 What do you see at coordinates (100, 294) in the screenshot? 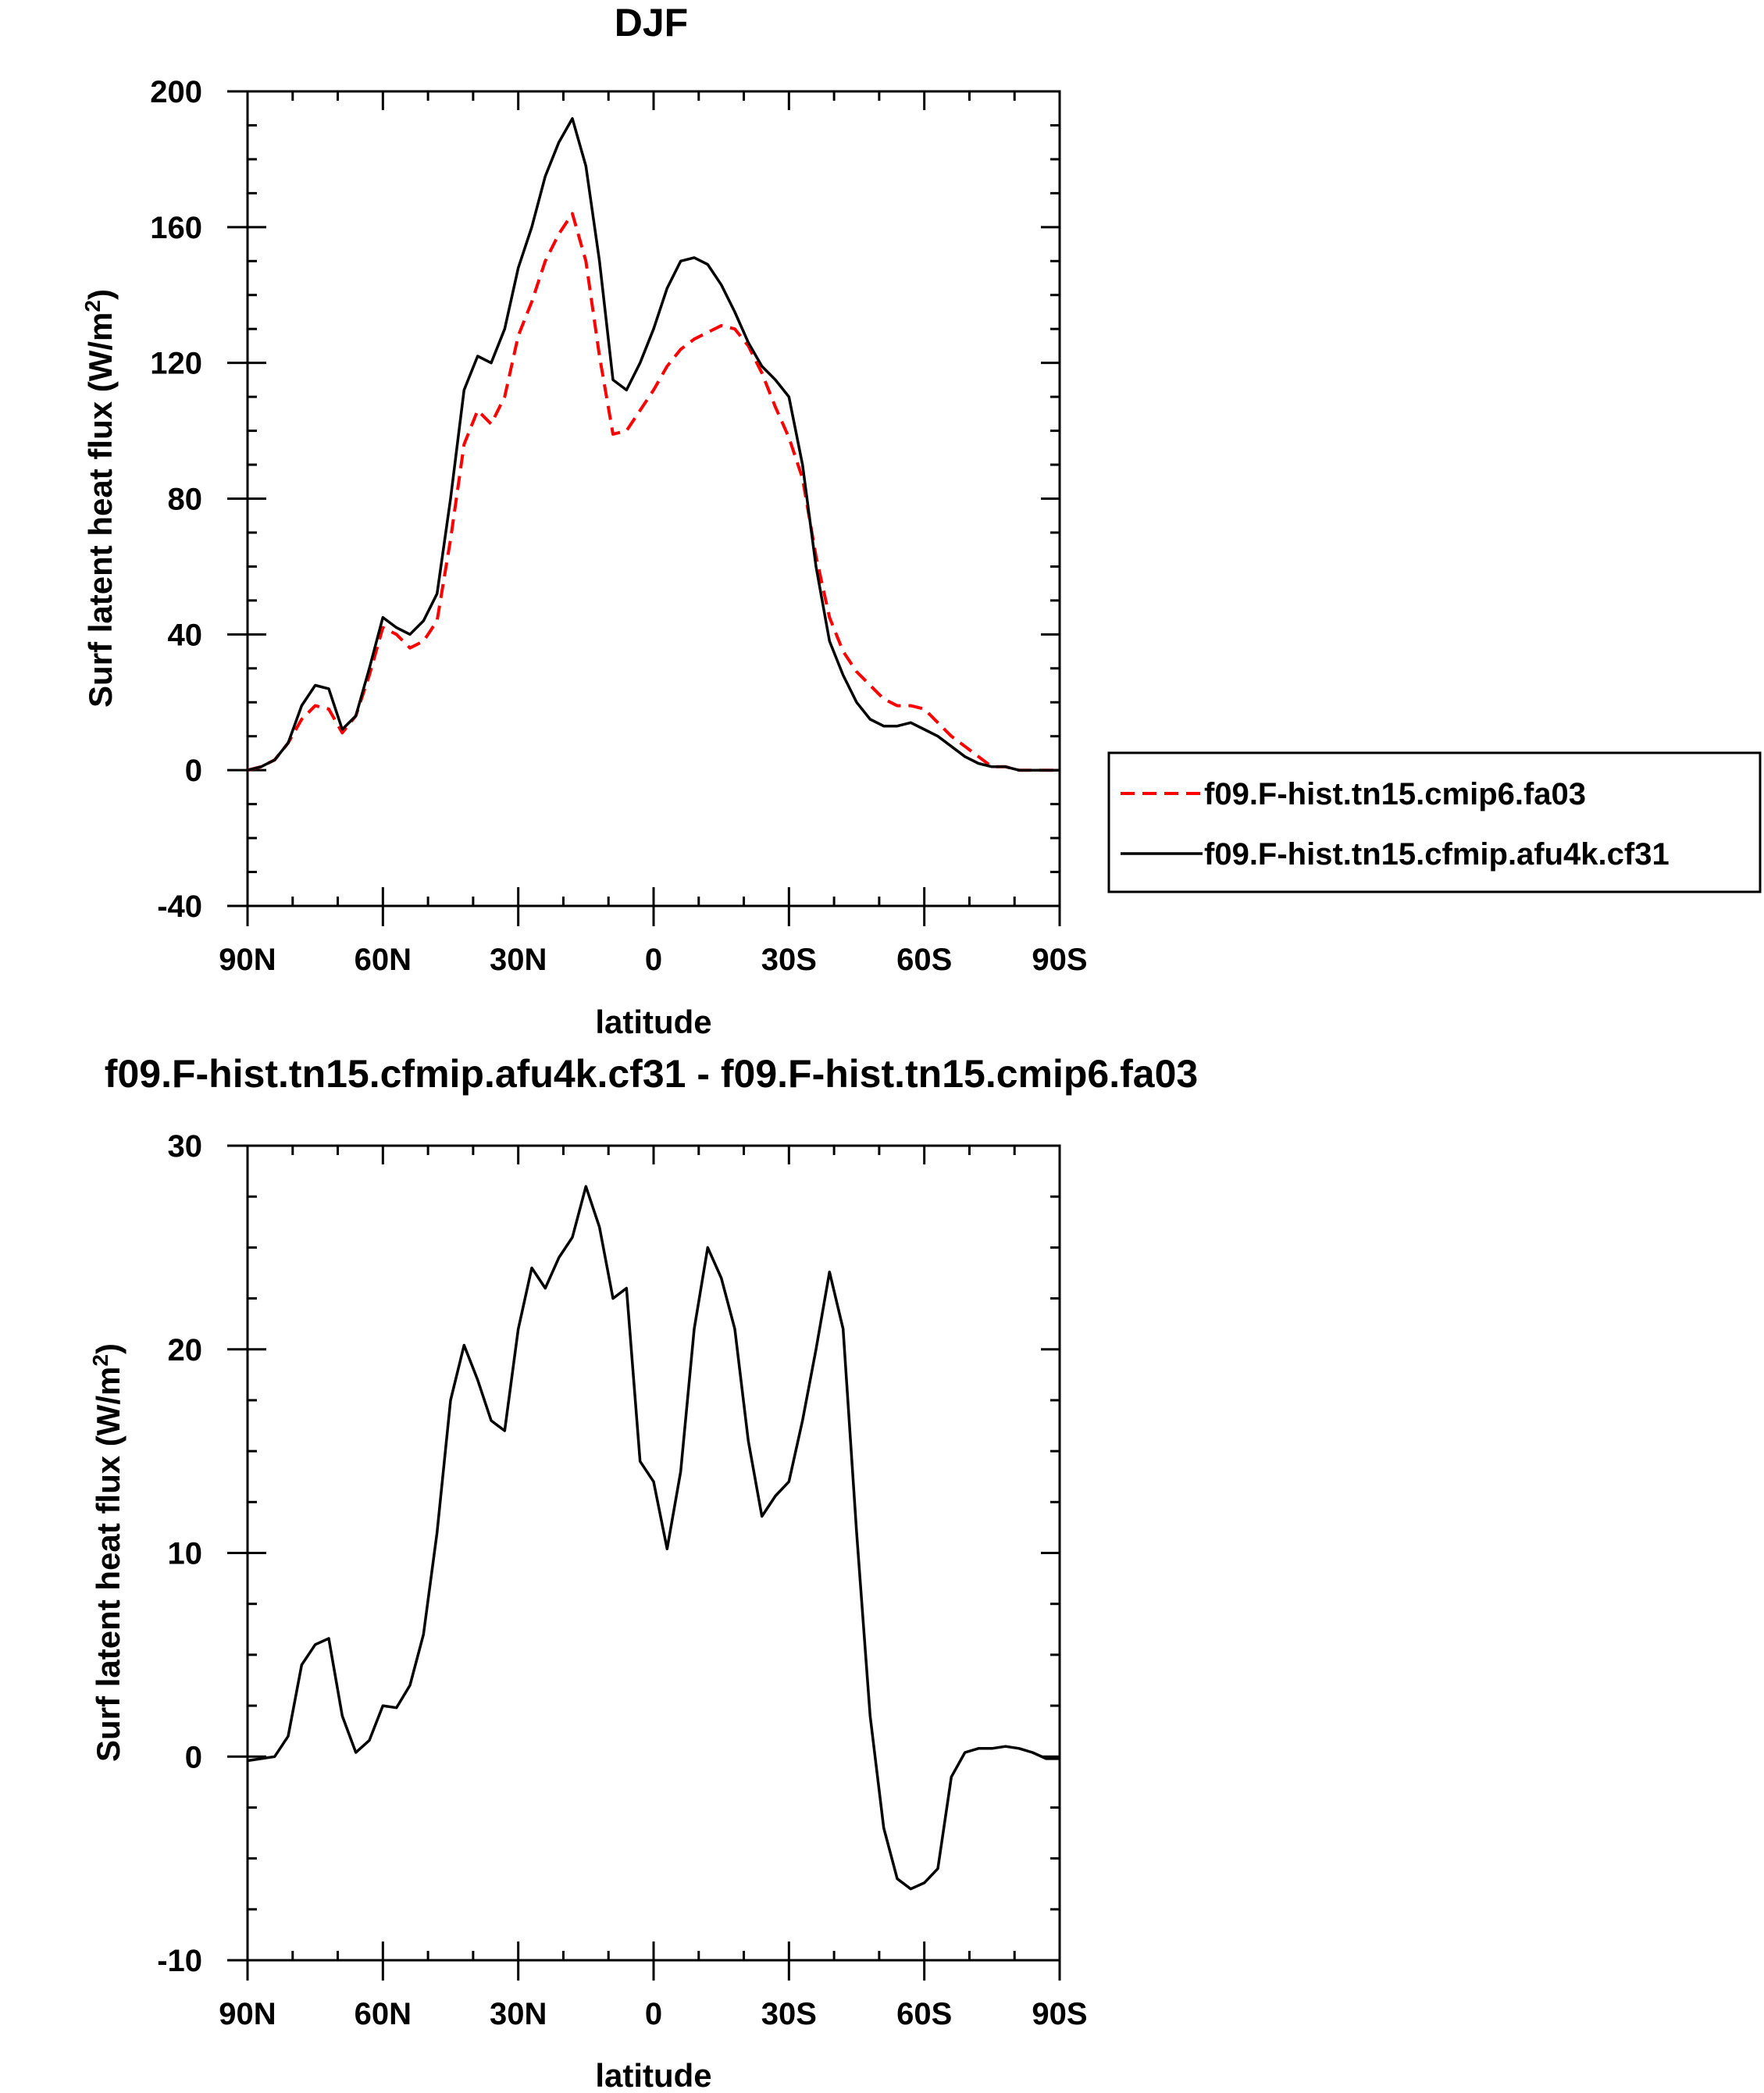
I see `top-y-axis-label-close: )` at bounding box center [100, 294].